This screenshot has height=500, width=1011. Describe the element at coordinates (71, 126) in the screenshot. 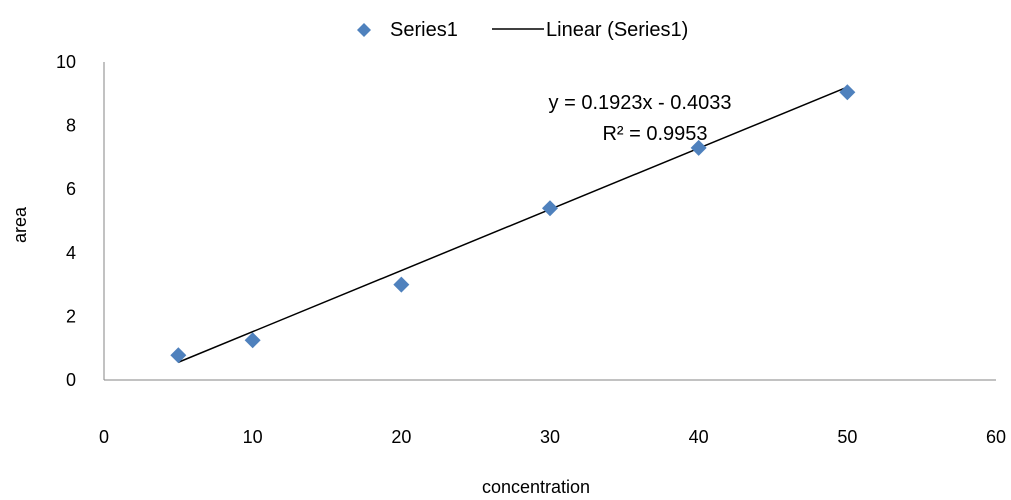

I see `y-tick-label: 8` at that location.